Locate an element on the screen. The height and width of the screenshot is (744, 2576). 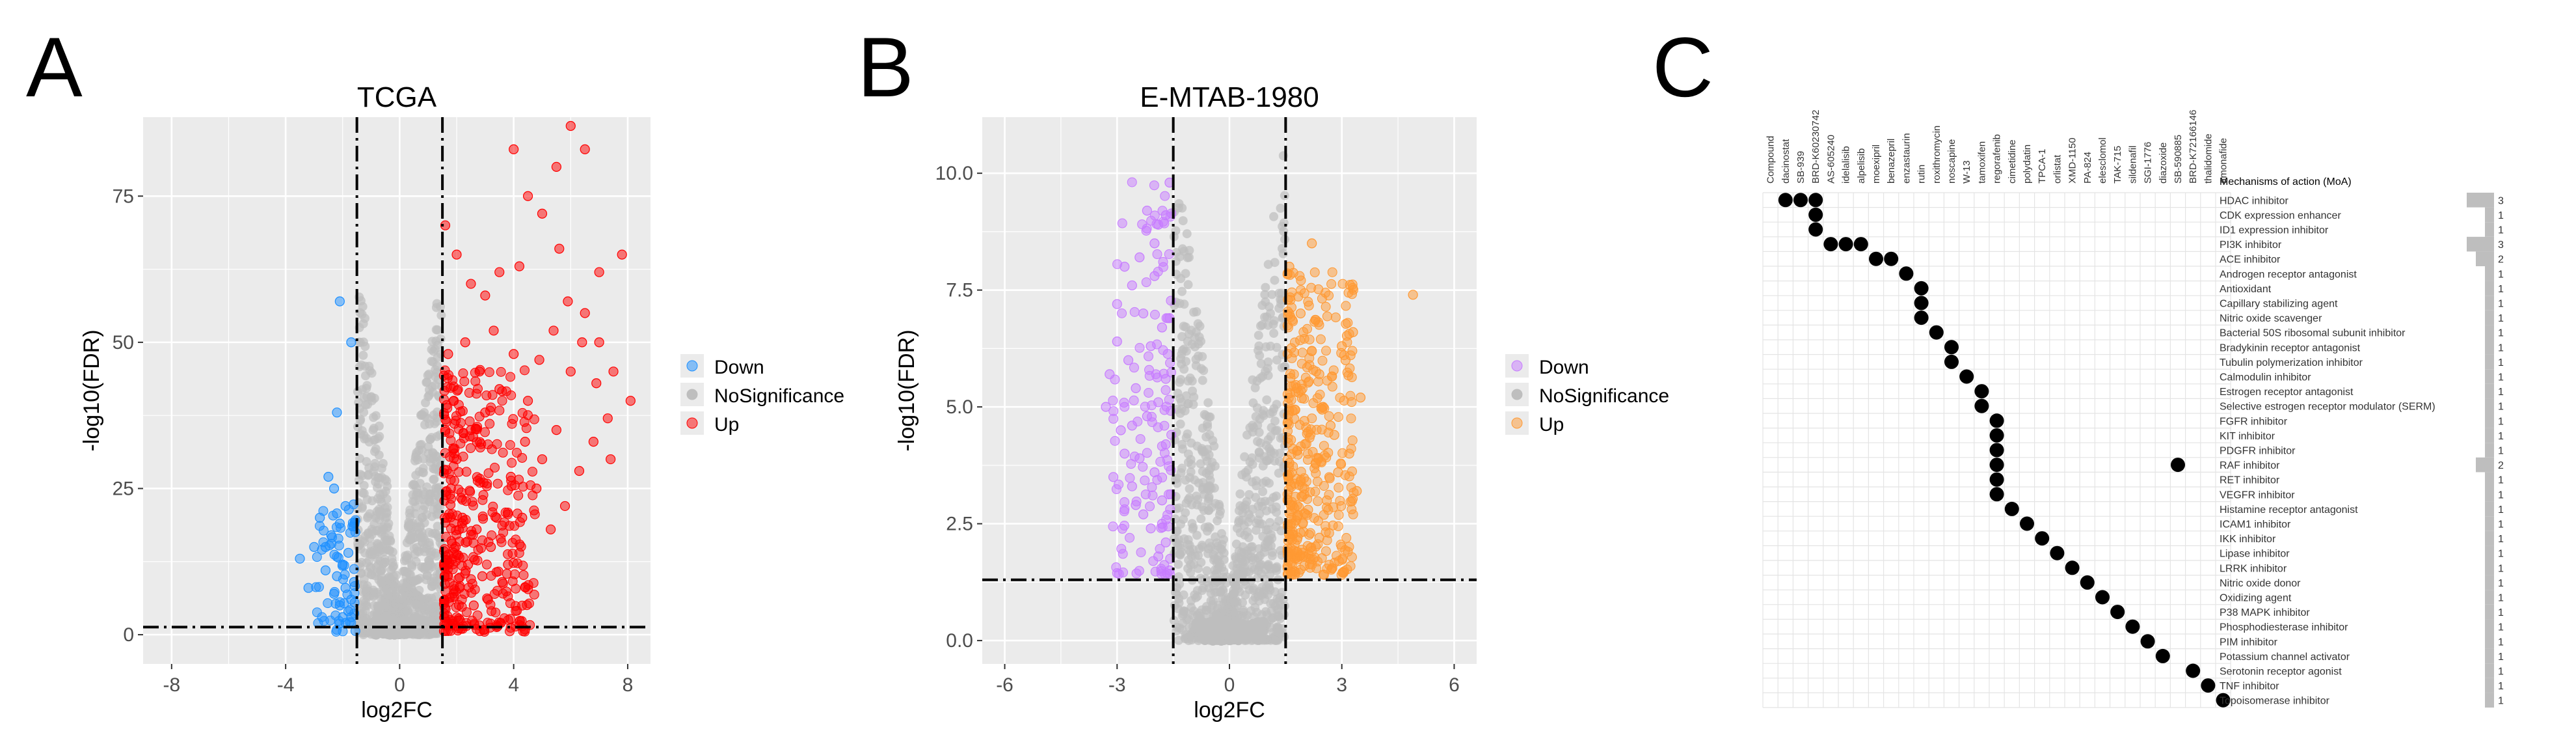
plot-a-threshold-lines is located at coordinates (397, 390).